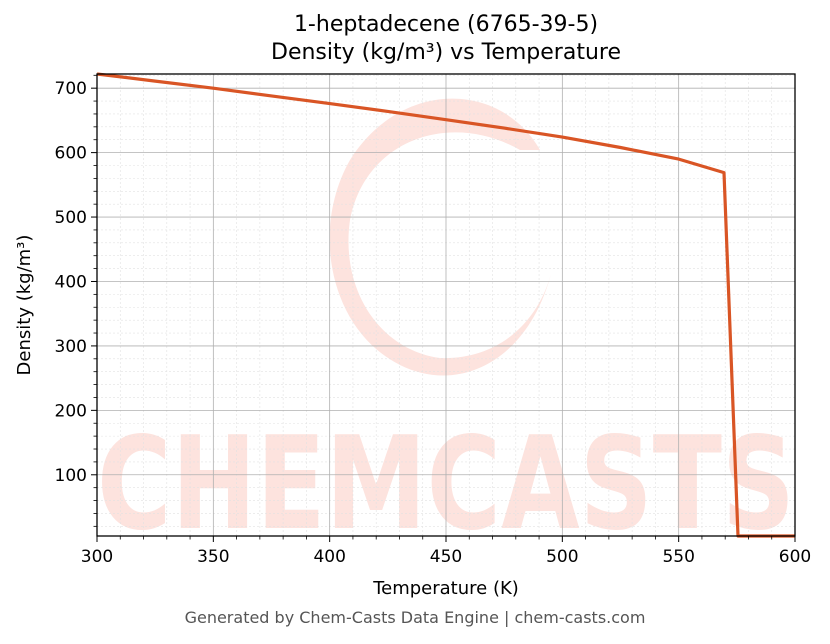 This screenshot has height=644, width=830. Describe the element at coordinates (445, 588) in the screenshot. I see `x-axis-label: Temperature (K)` at that location.